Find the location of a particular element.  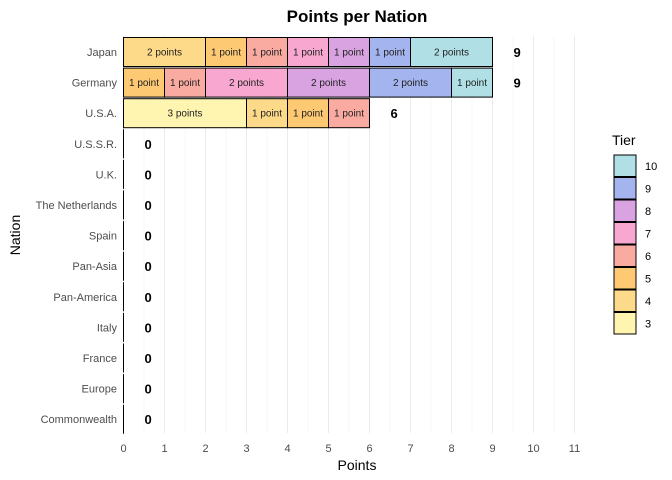

x-tick-label-1: 1 is located at coordinates (164, 449).